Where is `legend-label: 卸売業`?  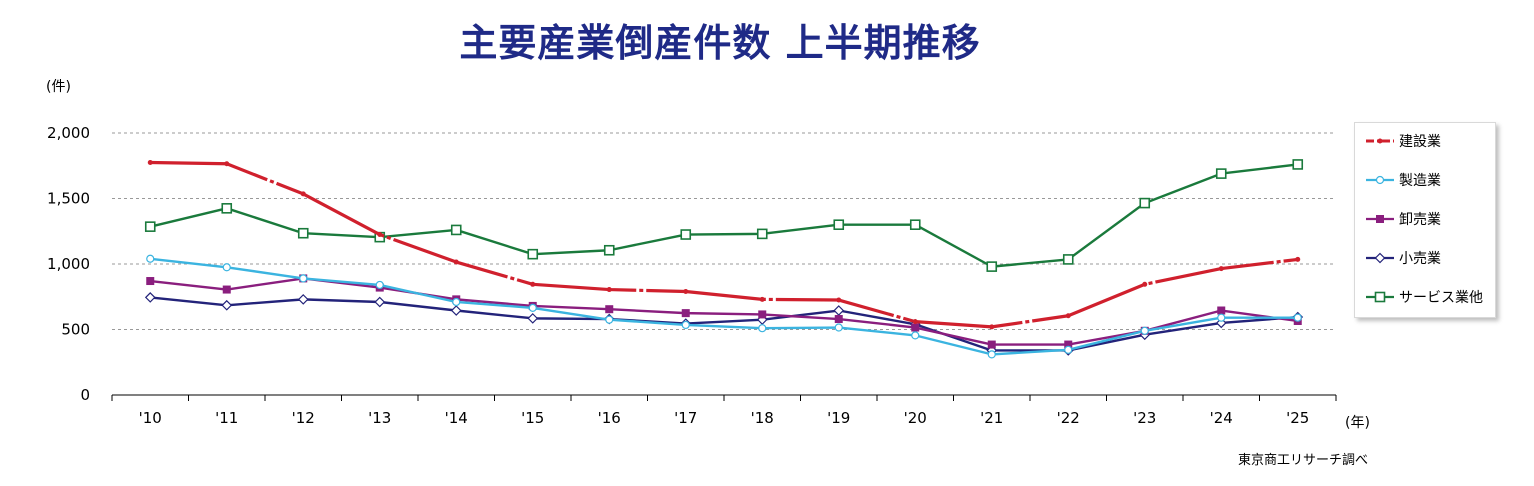
legend-label: 卸売業 is located at coordinates (1420, 220).